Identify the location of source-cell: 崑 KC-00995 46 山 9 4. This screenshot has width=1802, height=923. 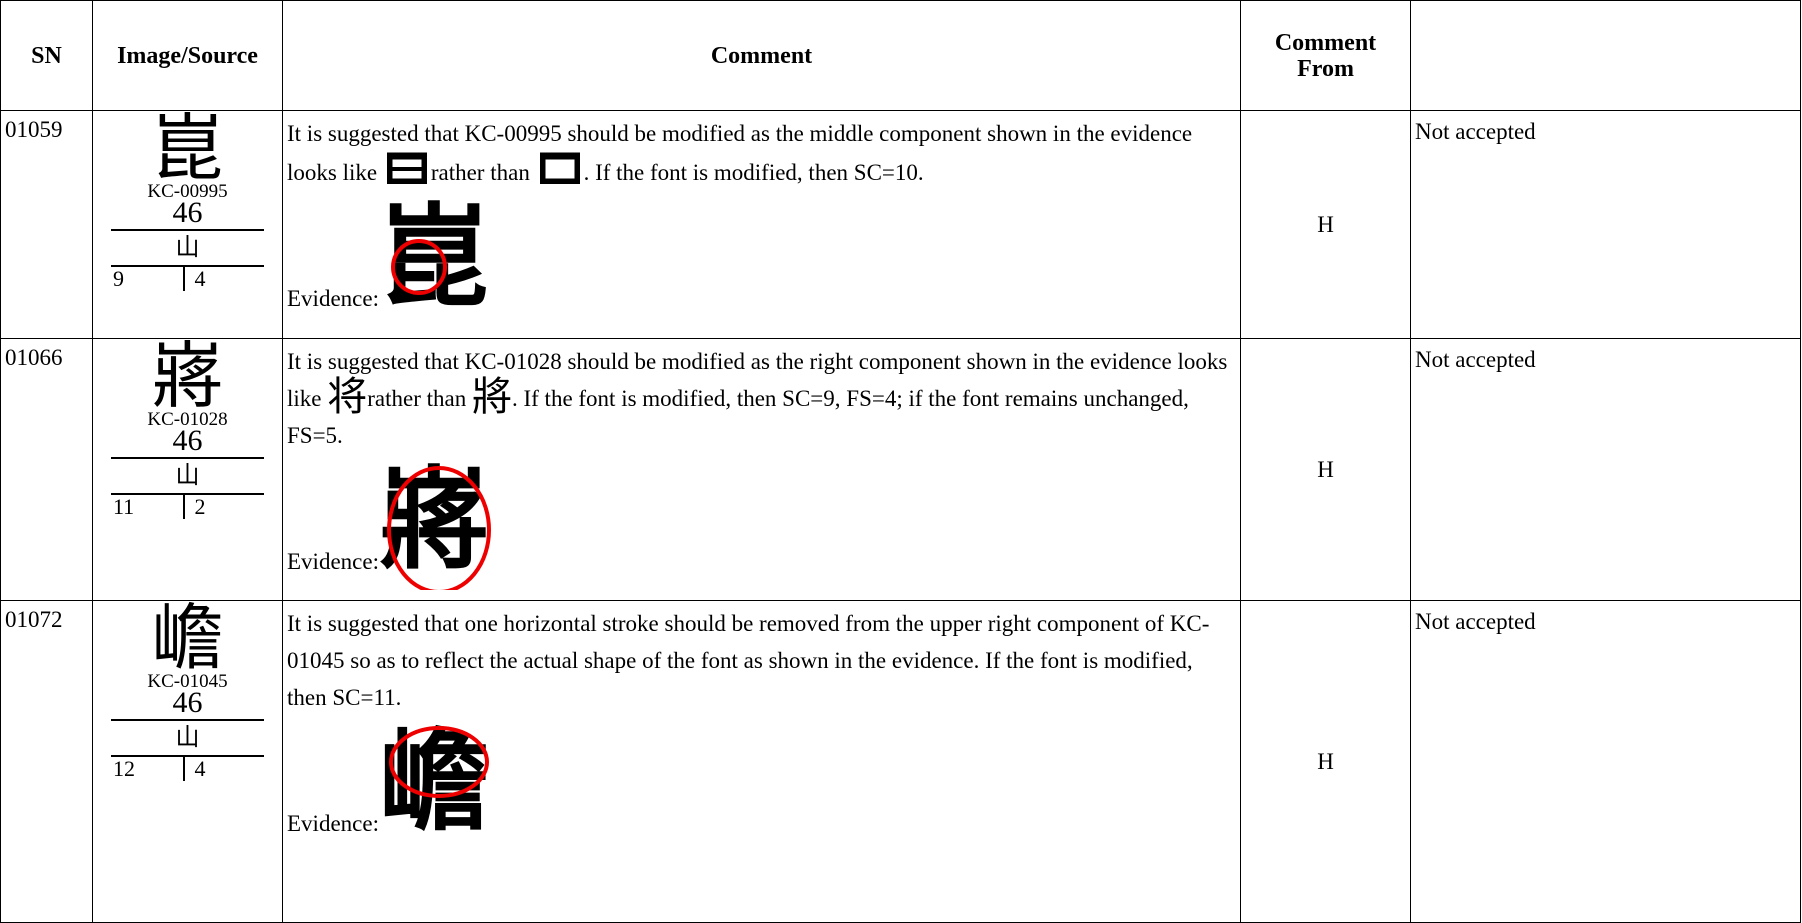
(187, 222).